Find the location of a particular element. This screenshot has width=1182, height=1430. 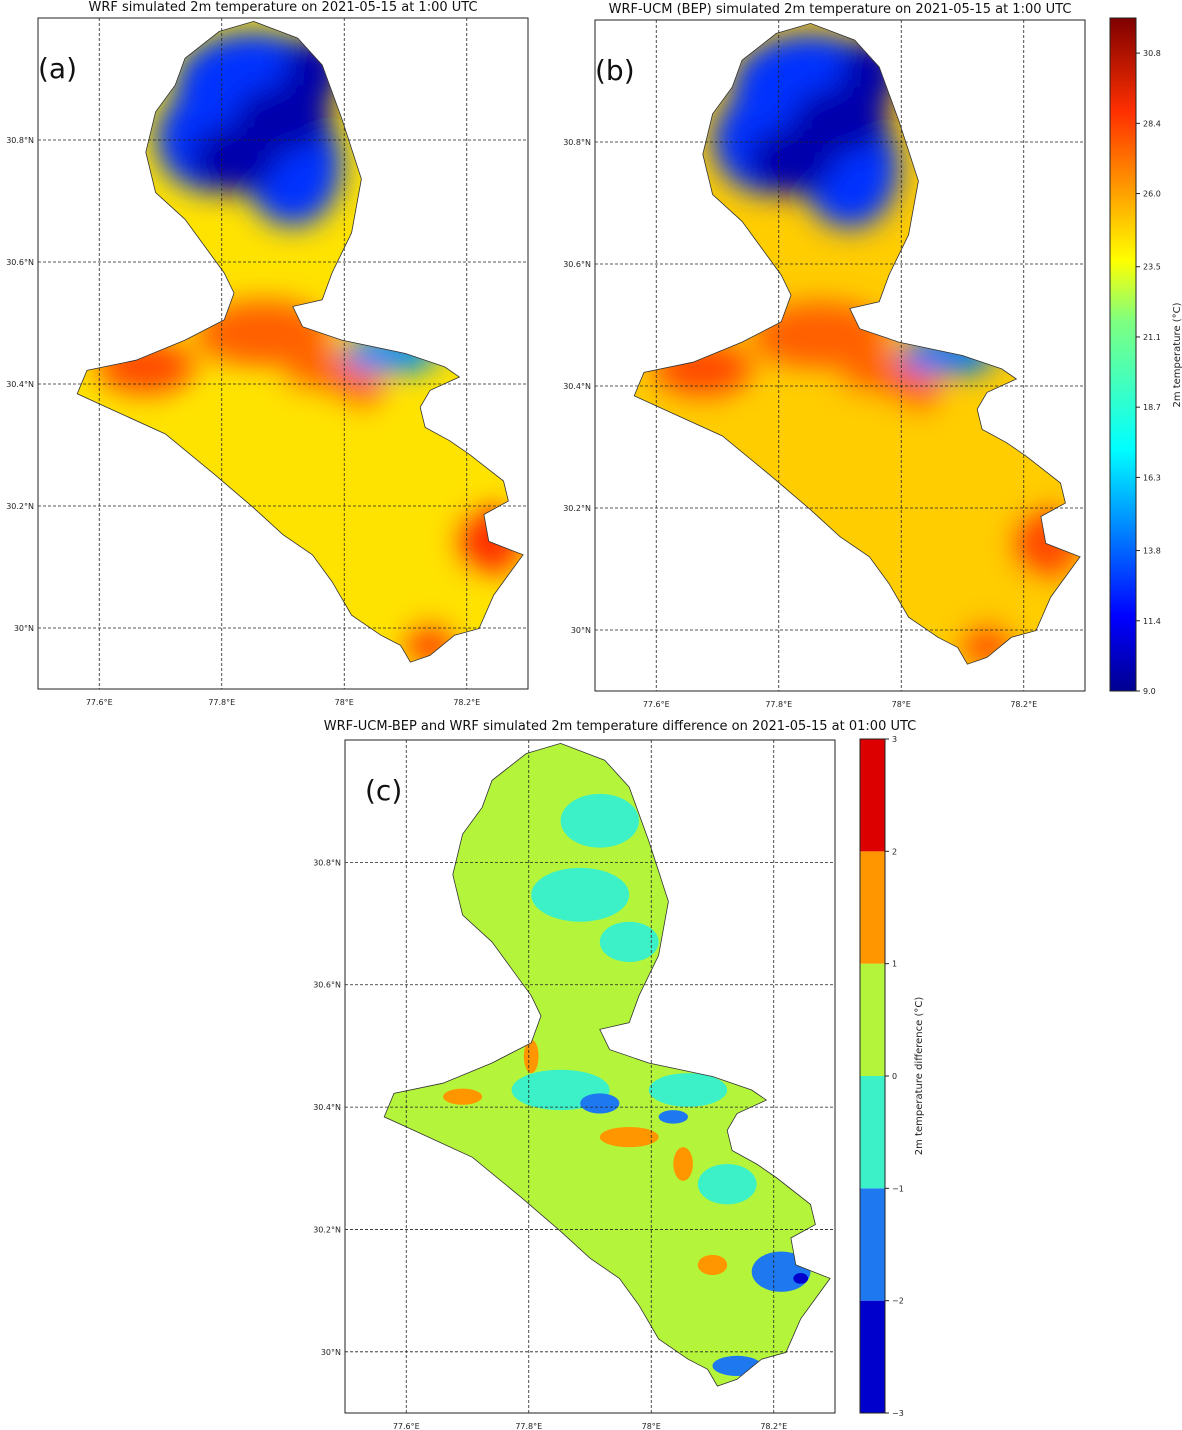

colorbar-tick-label: 16.3 is located at coordinates (1152, 477).